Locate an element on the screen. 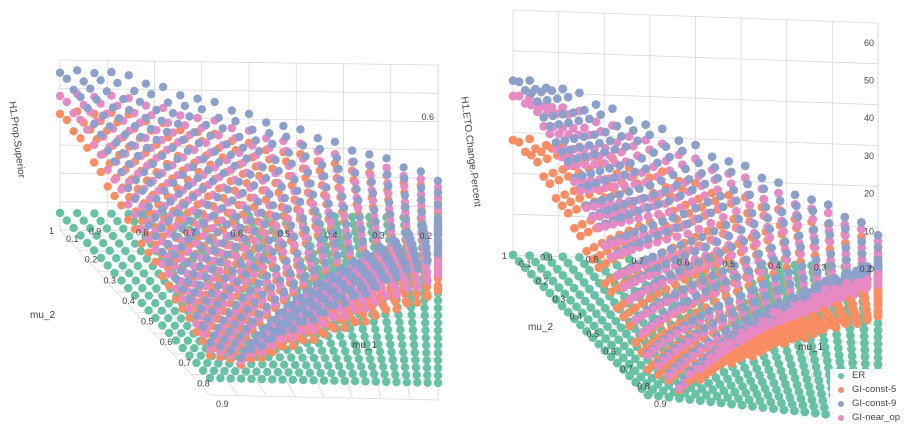 The image size is (917, 429). legend-item-gi-const-5: GI-const-5 is located at coordinates (873, 390).